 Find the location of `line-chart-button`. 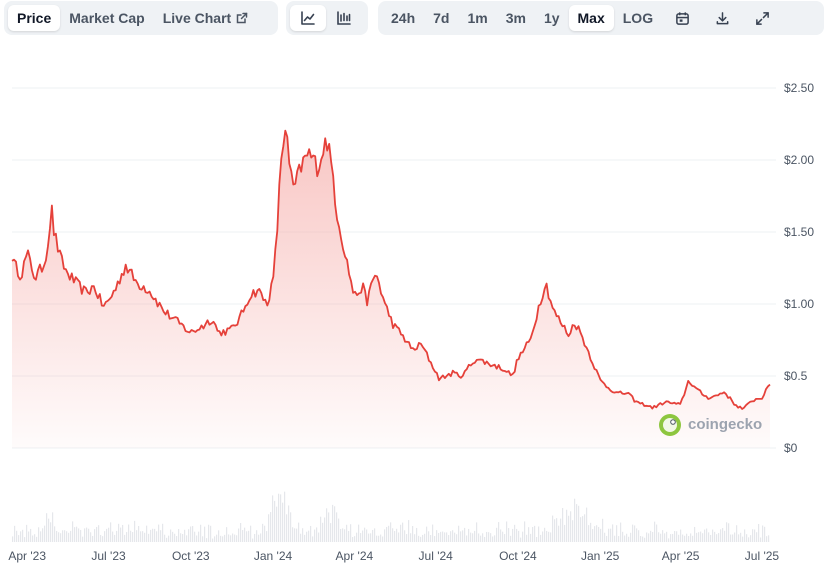

line-chart-button is located at coordinates (308, 18).